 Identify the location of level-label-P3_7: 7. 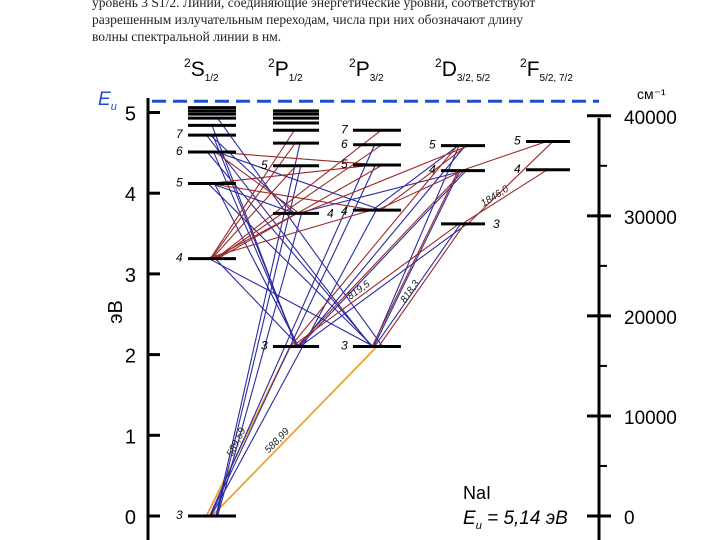
(345, 129).